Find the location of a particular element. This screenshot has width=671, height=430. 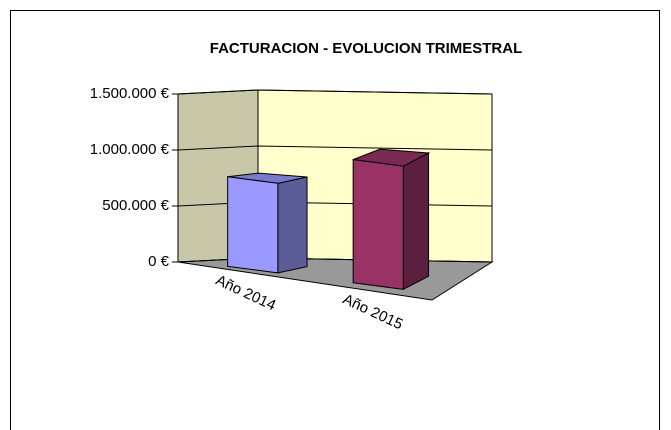

y-tick-label: 500.000 € is located at coordinates (135, 205).